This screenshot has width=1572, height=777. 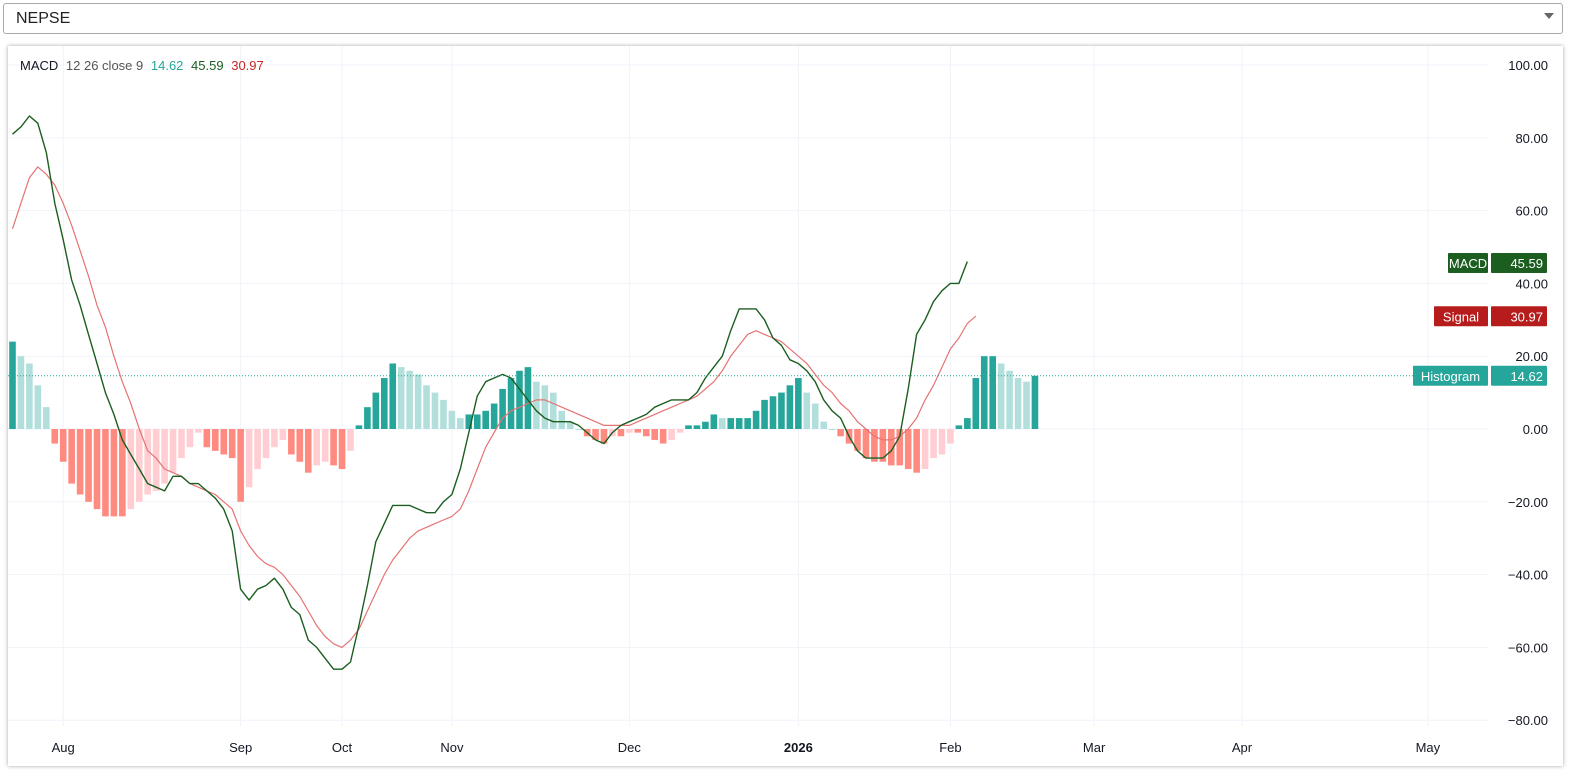 I want to click on indicator-legend: MACD 12 26 close 9 14.62 45.59 30.97, so click(x=144, y=65).